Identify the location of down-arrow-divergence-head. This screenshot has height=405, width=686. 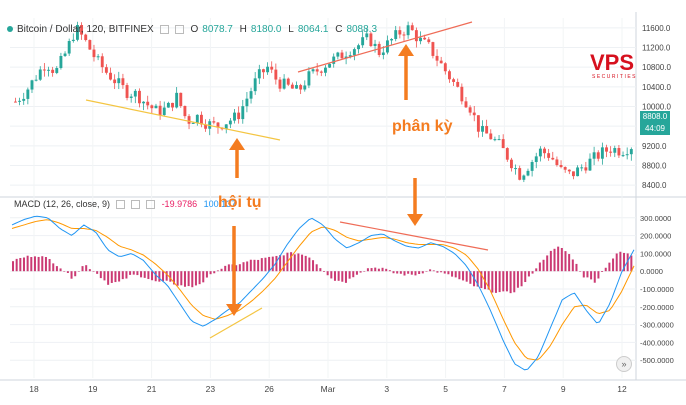
(415, 220).